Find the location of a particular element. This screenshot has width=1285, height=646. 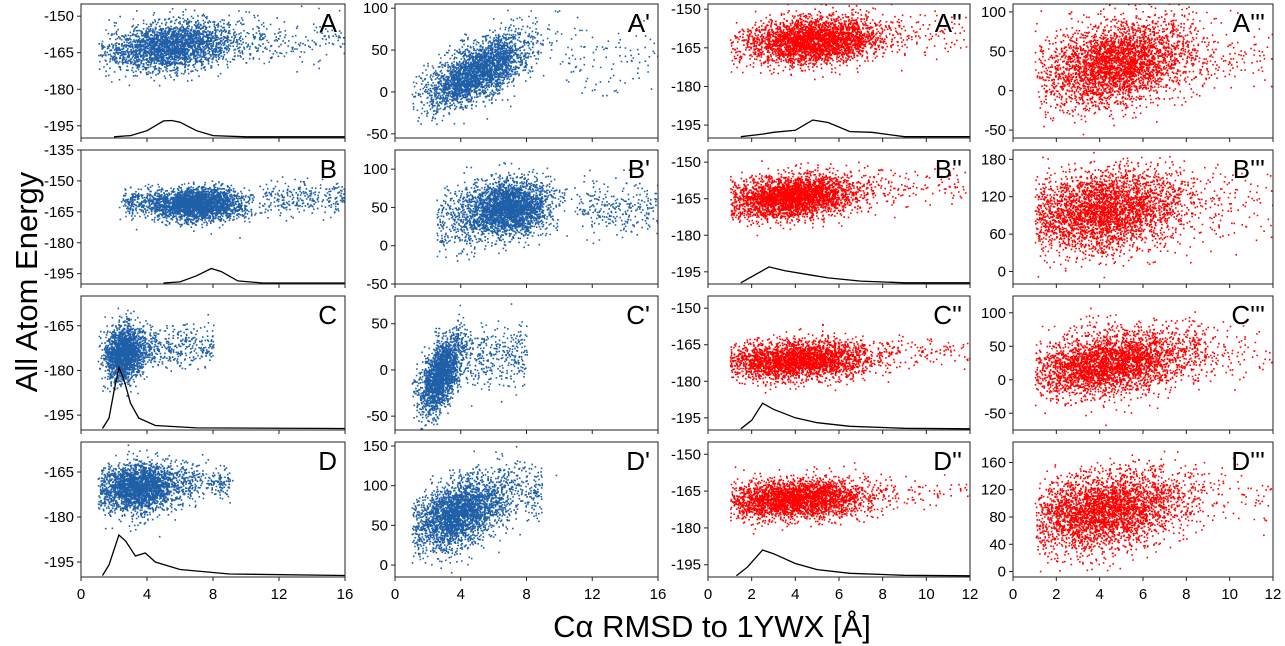

panel-label: C''' is located at coordinates (1248, 315).